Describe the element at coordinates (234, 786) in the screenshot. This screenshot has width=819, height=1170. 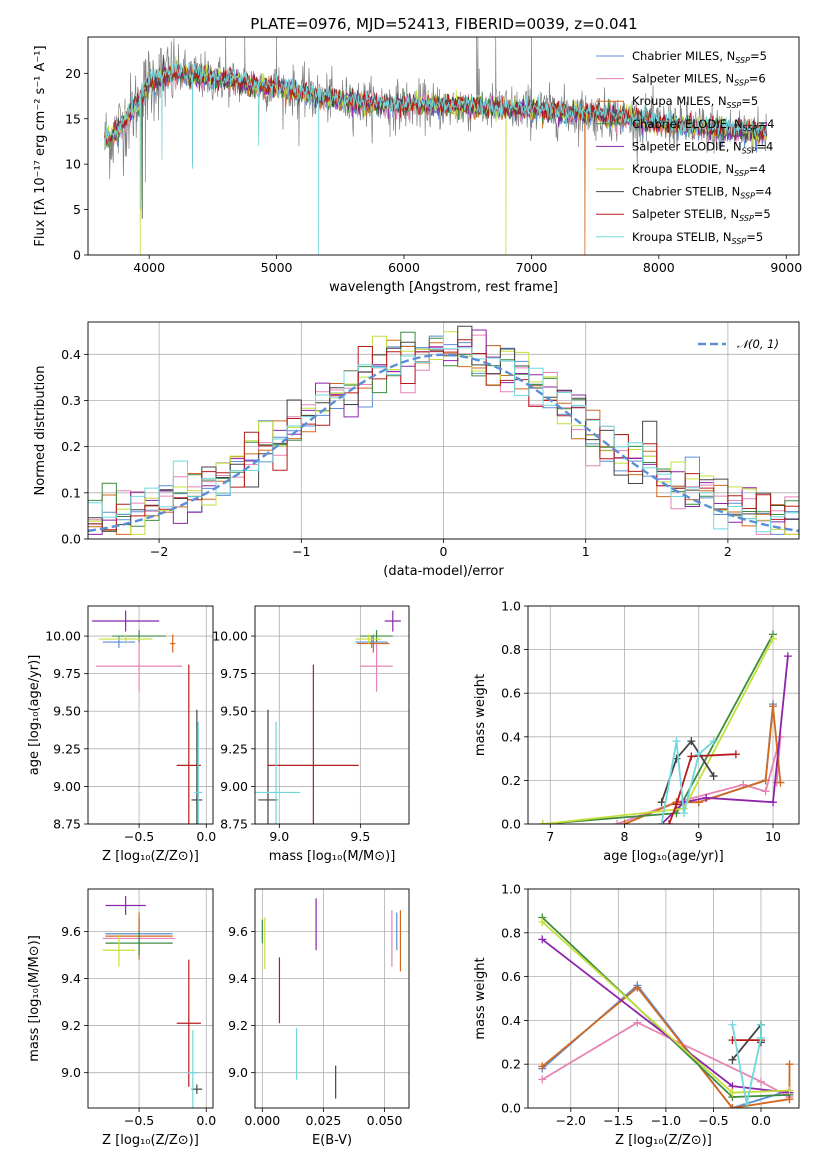
I see `y-tick-label: 9.00` at that location.